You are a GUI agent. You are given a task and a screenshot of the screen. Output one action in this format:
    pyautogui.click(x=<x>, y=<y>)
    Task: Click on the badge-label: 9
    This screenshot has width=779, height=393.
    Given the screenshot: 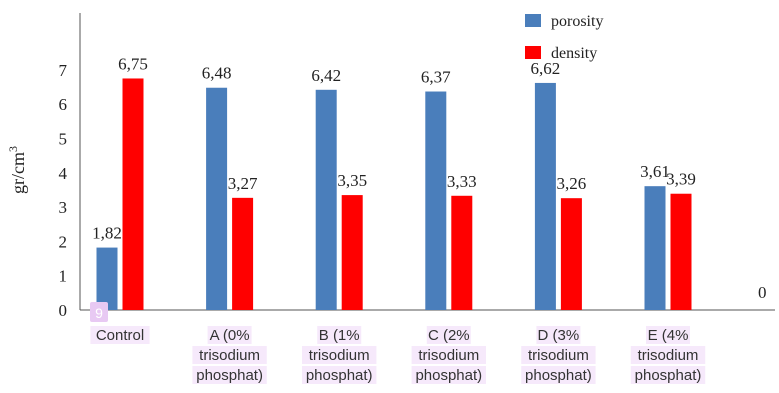 What is the action you would take?
    pyautogui.click(x=99, y=313)
    